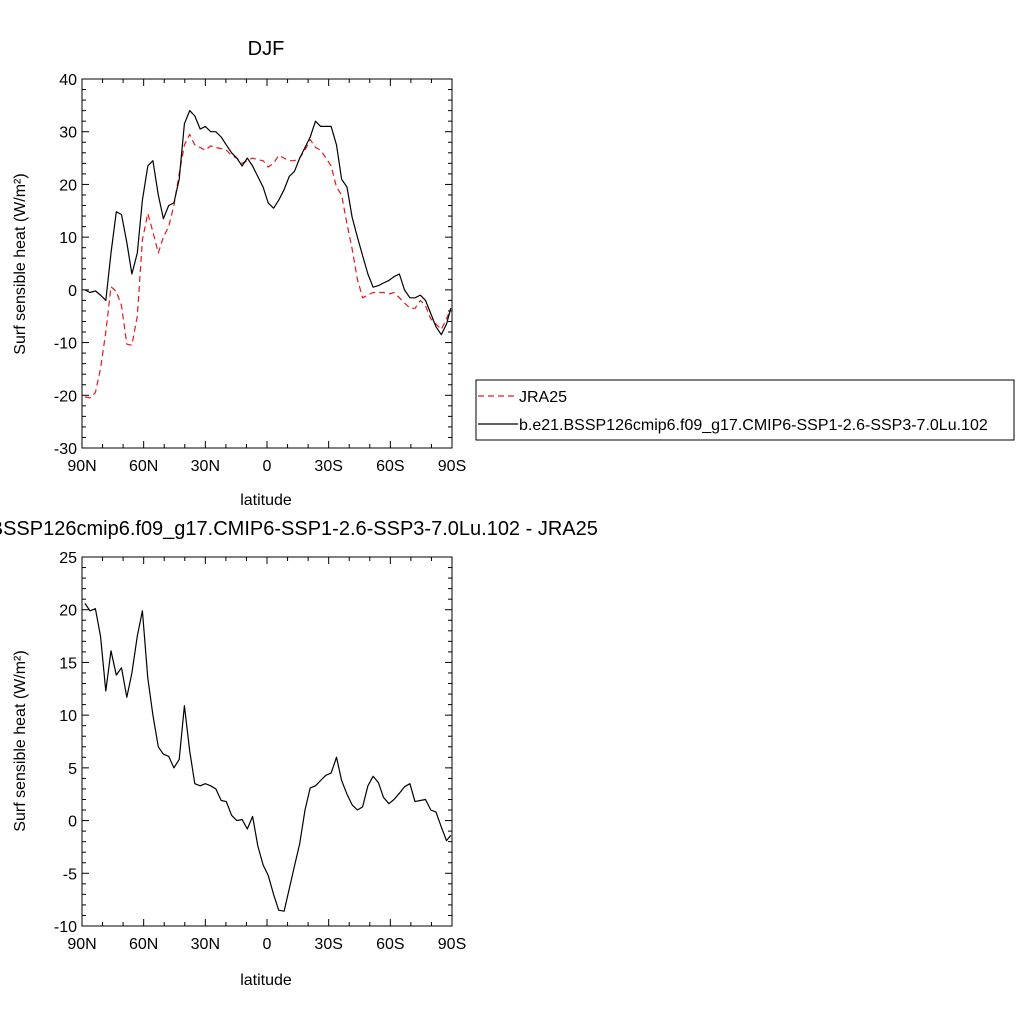 This screenshot has height=1024, width=1024. What do you see at coordinates (266, 500) in the screenshot?
I see `top-panel-x-axis-label: latitude` at bounding box center [266, 500].